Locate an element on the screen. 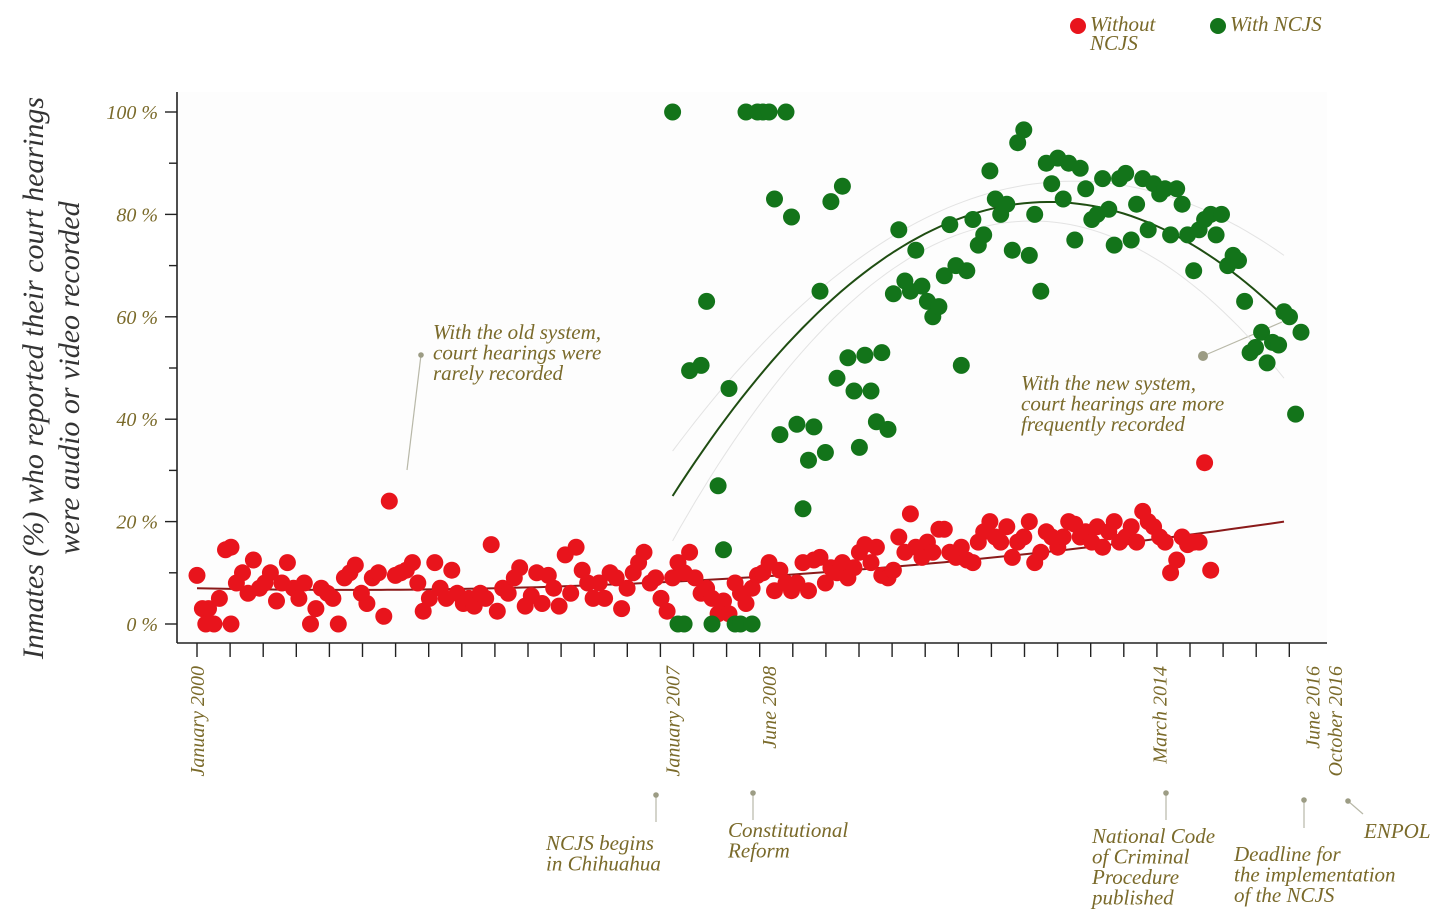  annotation-text-line: rarely recorded is located at coordinates (498, 373).